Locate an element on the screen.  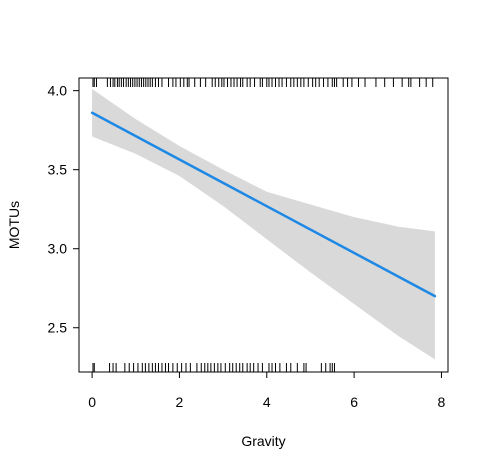
x-axis-label: Gravity is located at coordinates (263, 441).